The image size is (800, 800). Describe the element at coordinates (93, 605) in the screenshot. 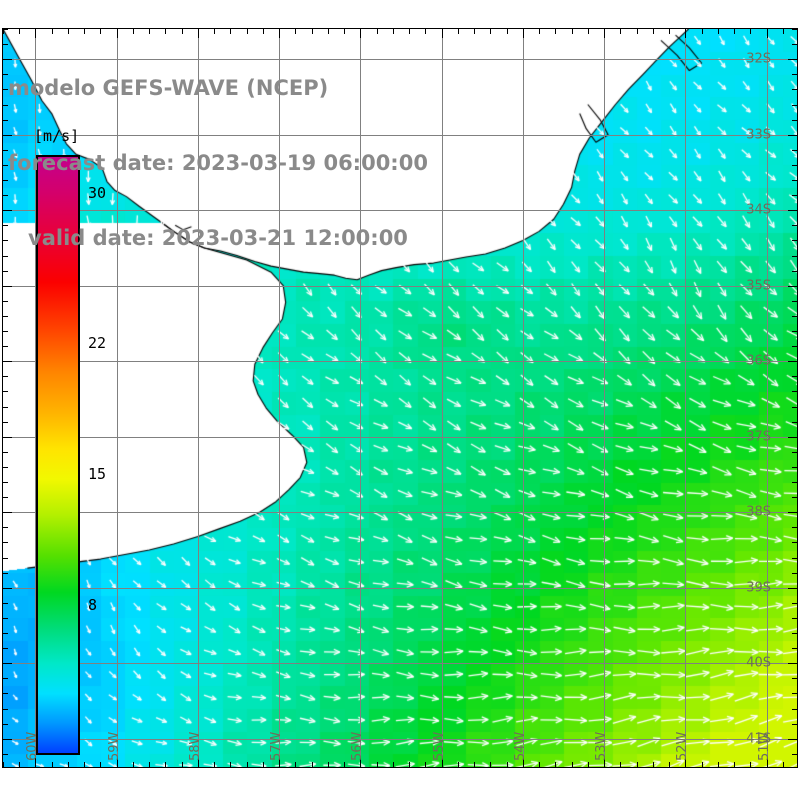

I see `colorbar-tick-label: 8` at that location.